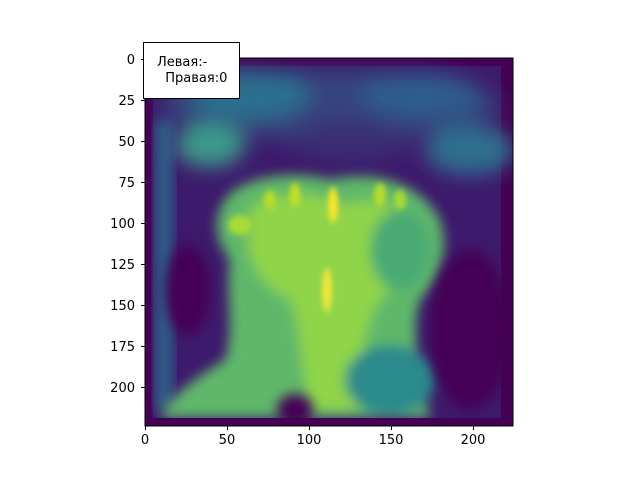 The width and height of the screenshot is (640, 480). What do you see at coordinates (126, 142) in the screenshot?
I see `y-tick-label: 50` at bounding box center [126, 142].